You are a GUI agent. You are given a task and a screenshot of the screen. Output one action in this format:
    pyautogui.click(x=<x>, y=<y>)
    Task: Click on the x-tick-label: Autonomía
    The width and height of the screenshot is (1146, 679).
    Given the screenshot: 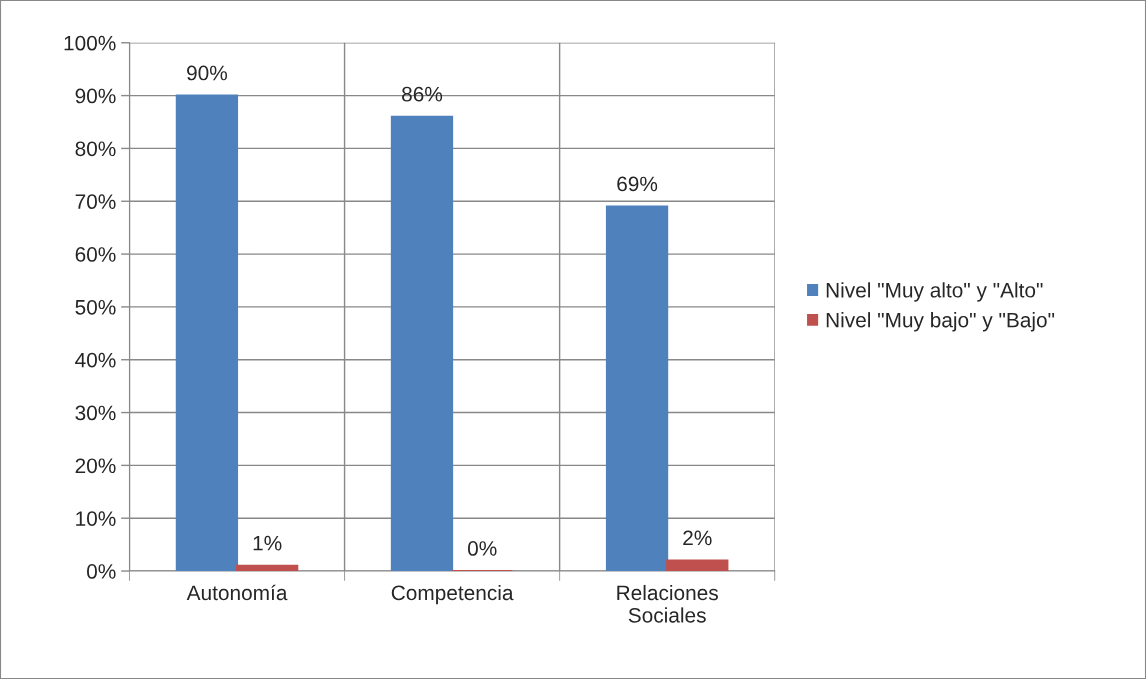 What is the action you would take?
    pyautogui.click(x=237, y=592)
    